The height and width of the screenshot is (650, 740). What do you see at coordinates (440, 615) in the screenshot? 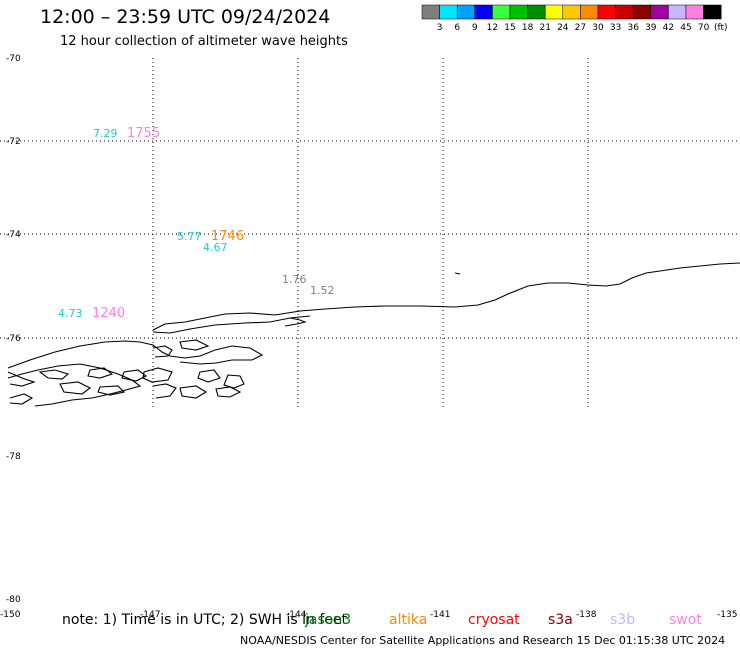
I see `lon-label: -141` at bounding box center [440, 615].